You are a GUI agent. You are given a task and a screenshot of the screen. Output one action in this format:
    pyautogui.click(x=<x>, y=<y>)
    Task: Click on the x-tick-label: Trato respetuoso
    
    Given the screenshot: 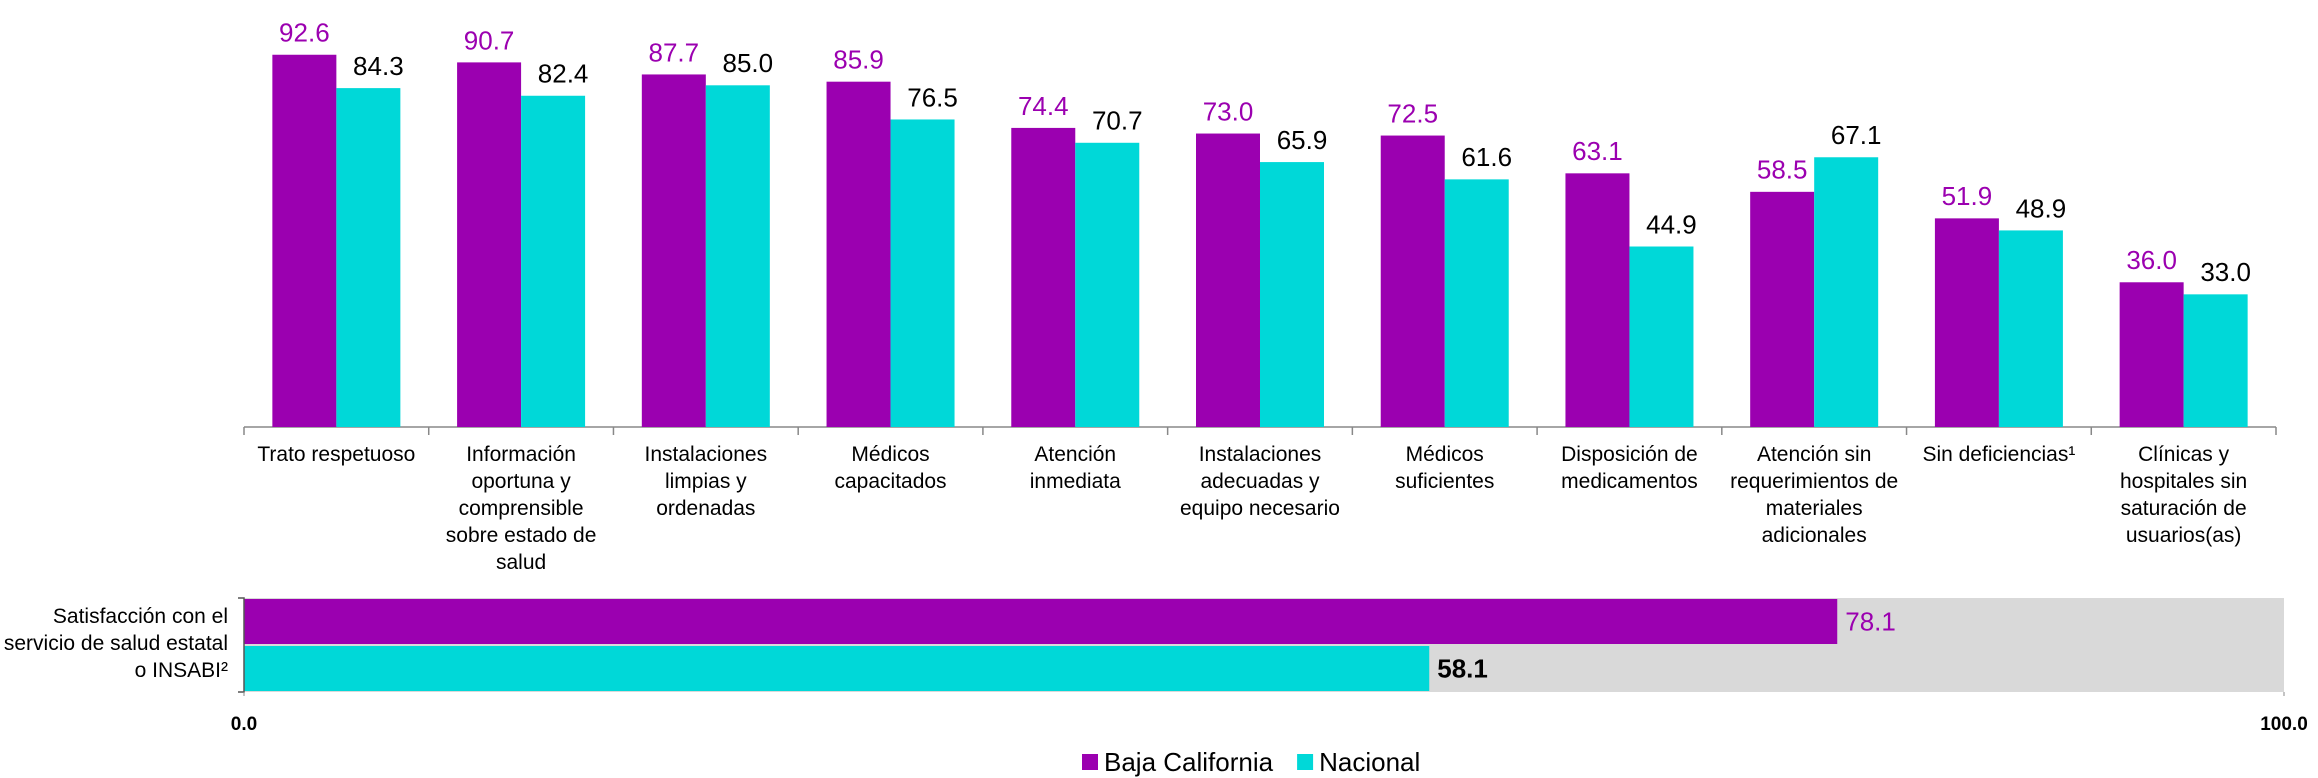 What is the action you would take?
    pyautogui.click(x=336, y=454)
    